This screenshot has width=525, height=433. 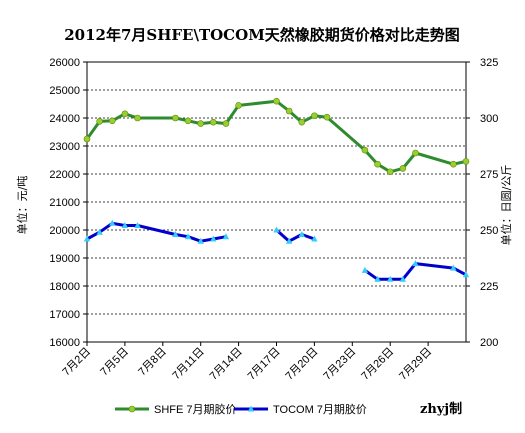 What do you see at coordinates (188, 364) in the screenshot?
I see `x-tick-label: 7月11日` at bounding box center [188, 364].